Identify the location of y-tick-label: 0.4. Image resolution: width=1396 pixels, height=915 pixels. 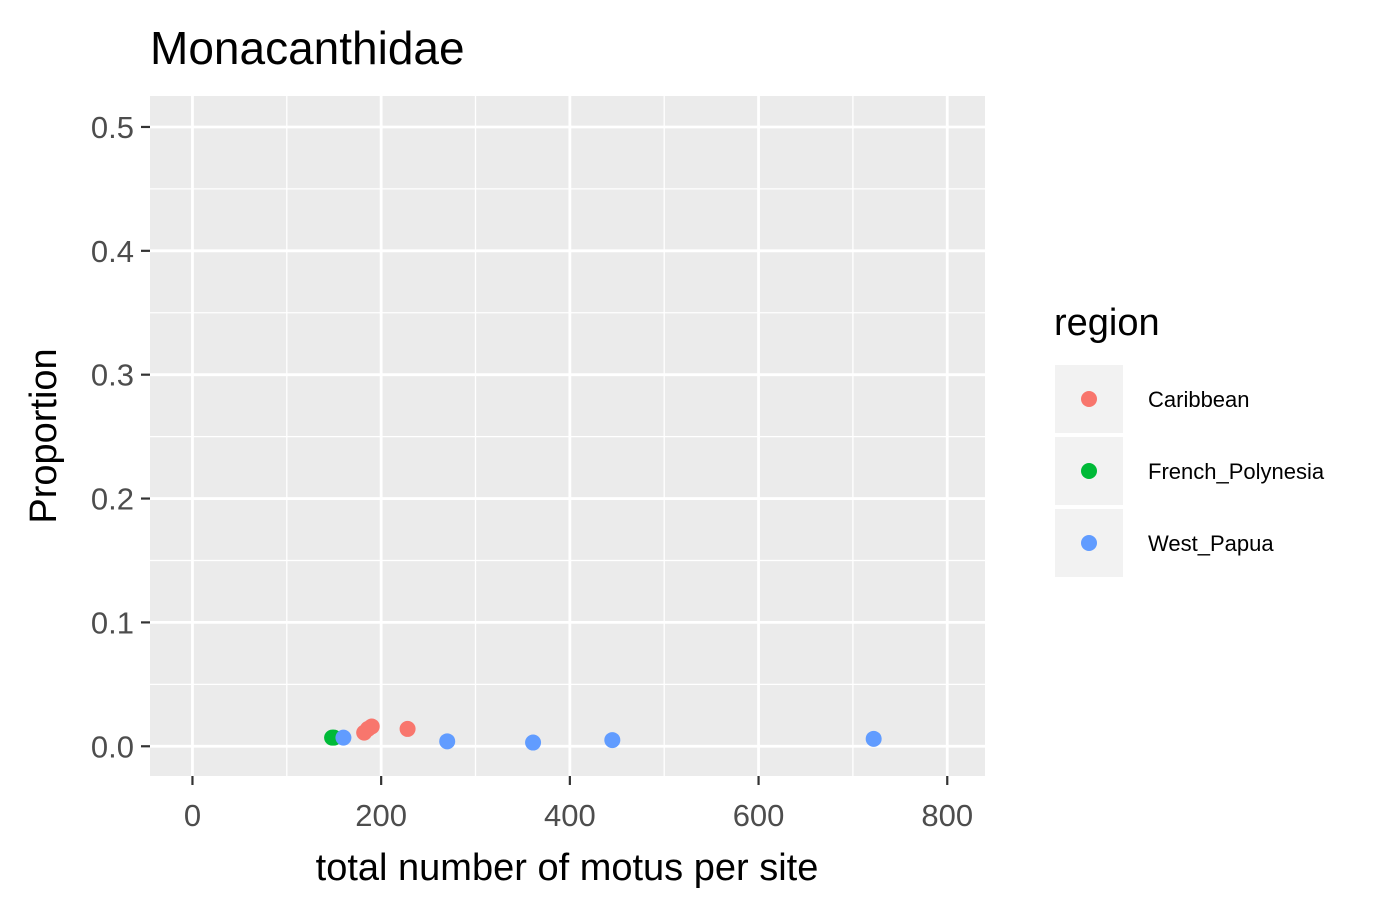
(112, 251).